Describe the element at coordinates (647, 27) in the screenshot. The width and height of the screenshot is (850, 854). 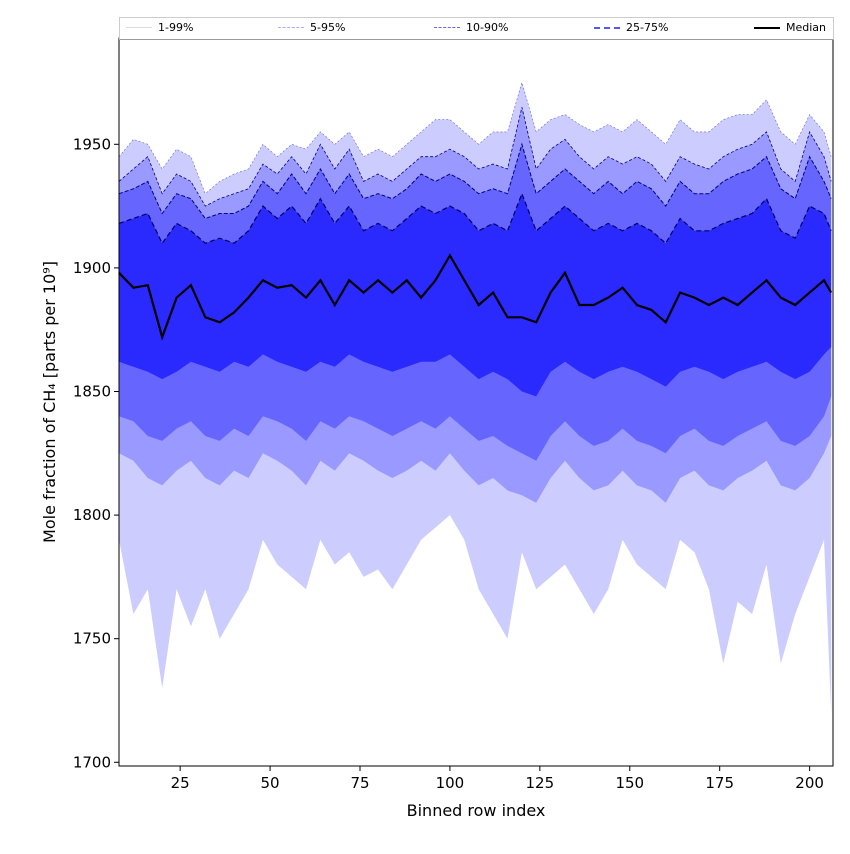
I see `legend-label: 25-75%` at that location.